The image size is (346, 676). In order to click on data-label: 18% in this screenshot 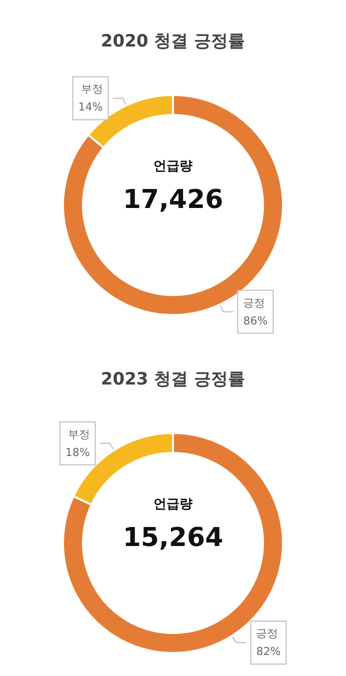, I will do `click(77, 452)`.